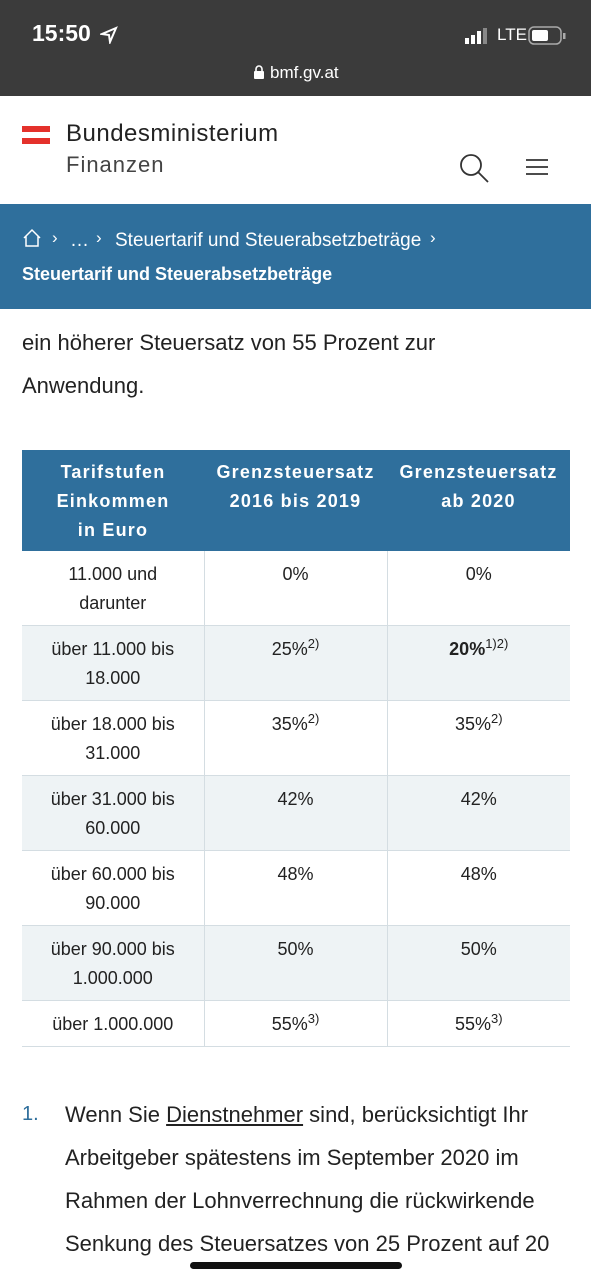 This screenshot has width=591, height=1280. I want to click on home-indicator, so click(296, 1265).